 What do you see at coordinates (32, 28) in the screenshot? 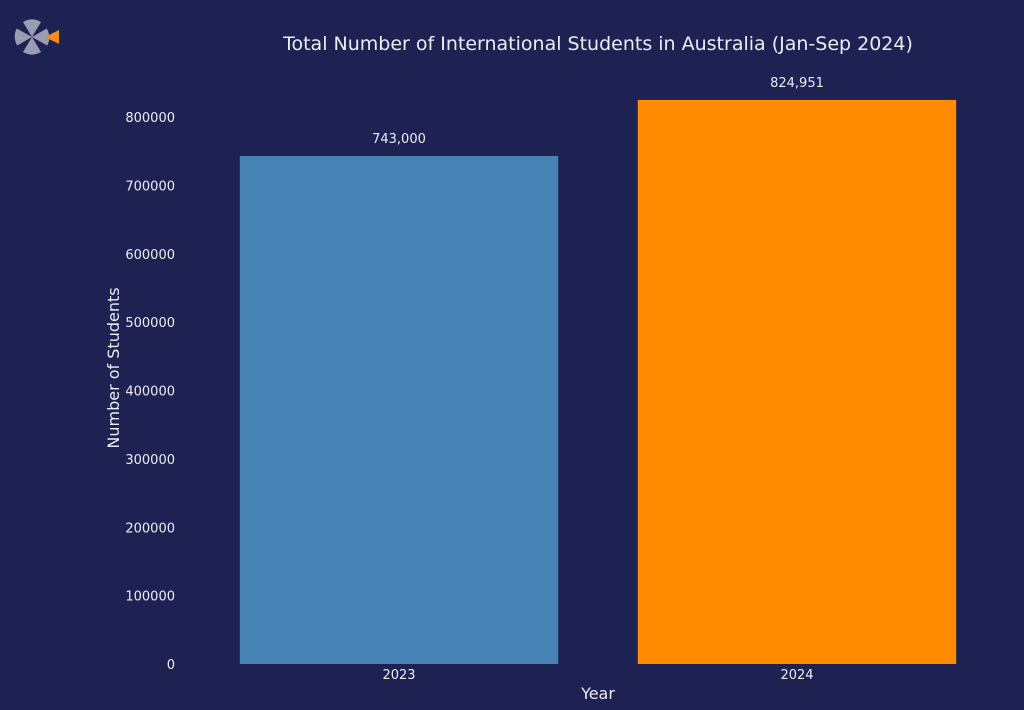
I see `logo-blade-top` at bounding box center [32, 28].